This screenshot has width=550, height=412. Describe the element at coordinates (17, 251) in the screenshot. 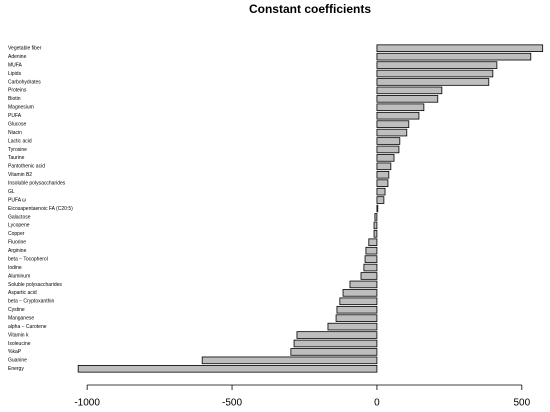

I see `y-tick-label: Arginine` at that location.